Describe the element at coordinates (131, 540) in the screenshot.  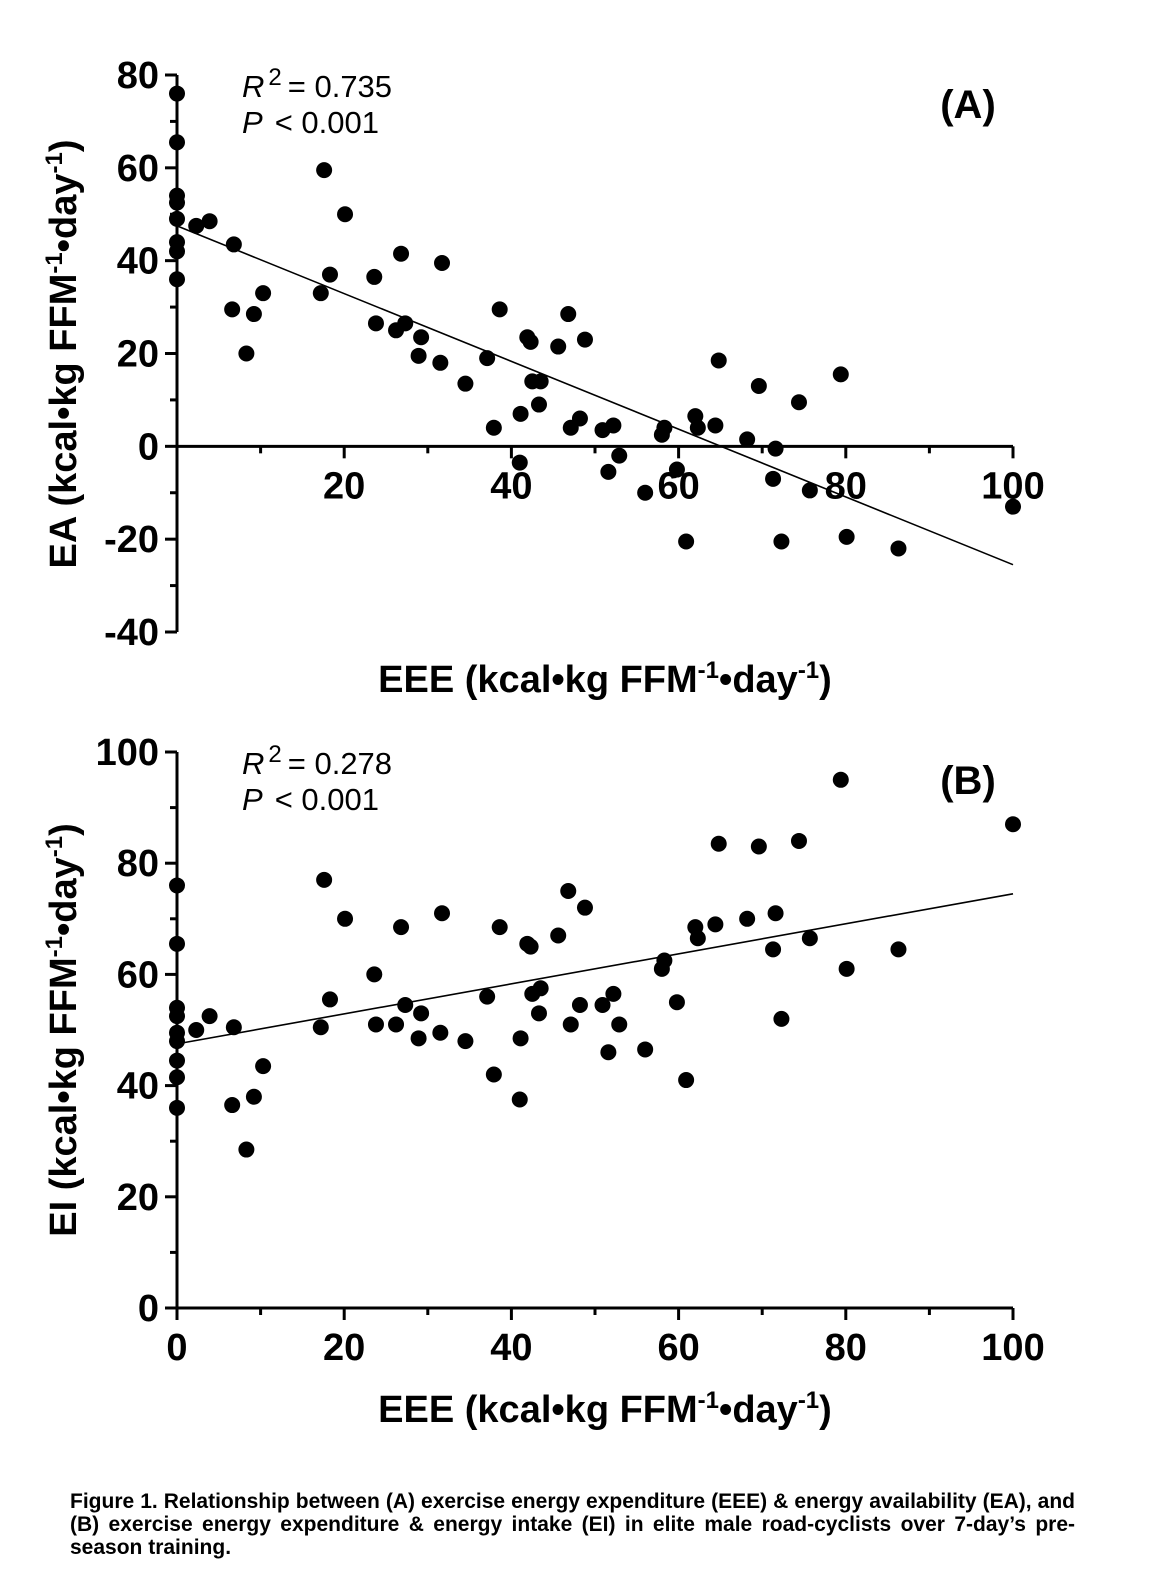
I see `y-tick-label: -20` at that location.